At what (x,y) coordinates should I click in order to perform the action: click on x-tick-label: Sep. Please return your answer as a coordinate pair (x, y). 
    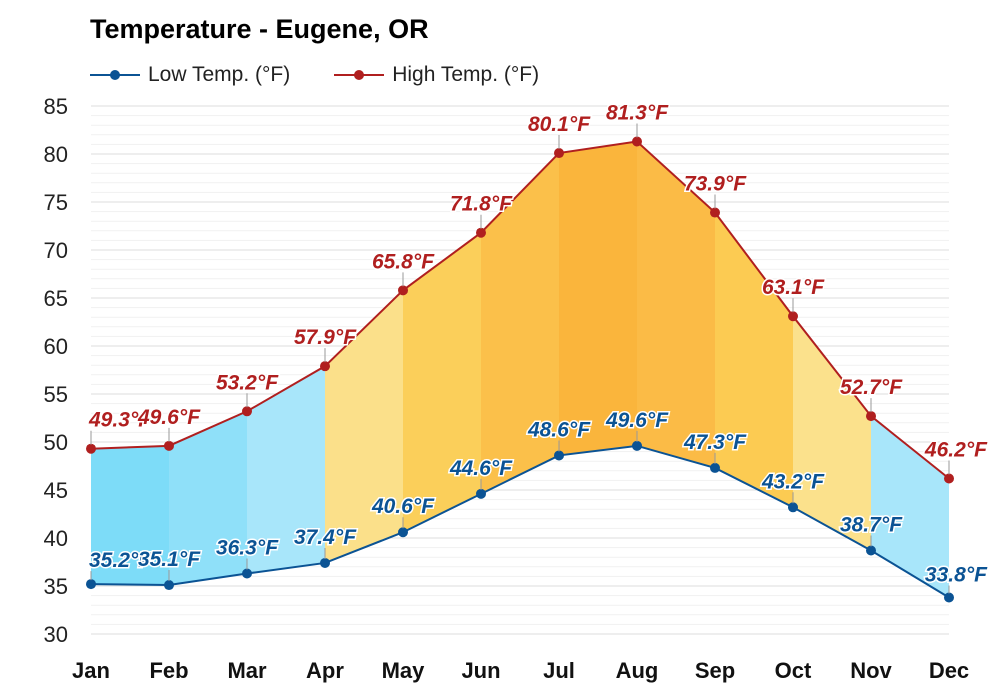
    Looking at the image, I should click on (715, 670).